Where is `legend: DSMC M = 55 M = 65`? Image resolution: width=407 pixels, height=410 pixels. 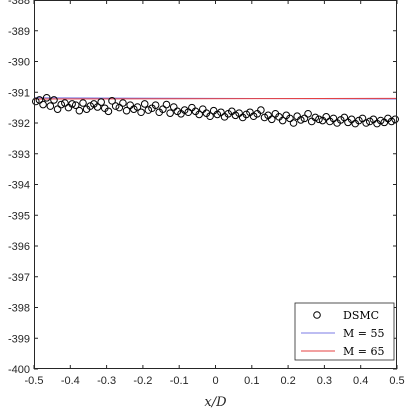 legend: DSMC M = 55 M = 65 is located at coordinates (344, 331).